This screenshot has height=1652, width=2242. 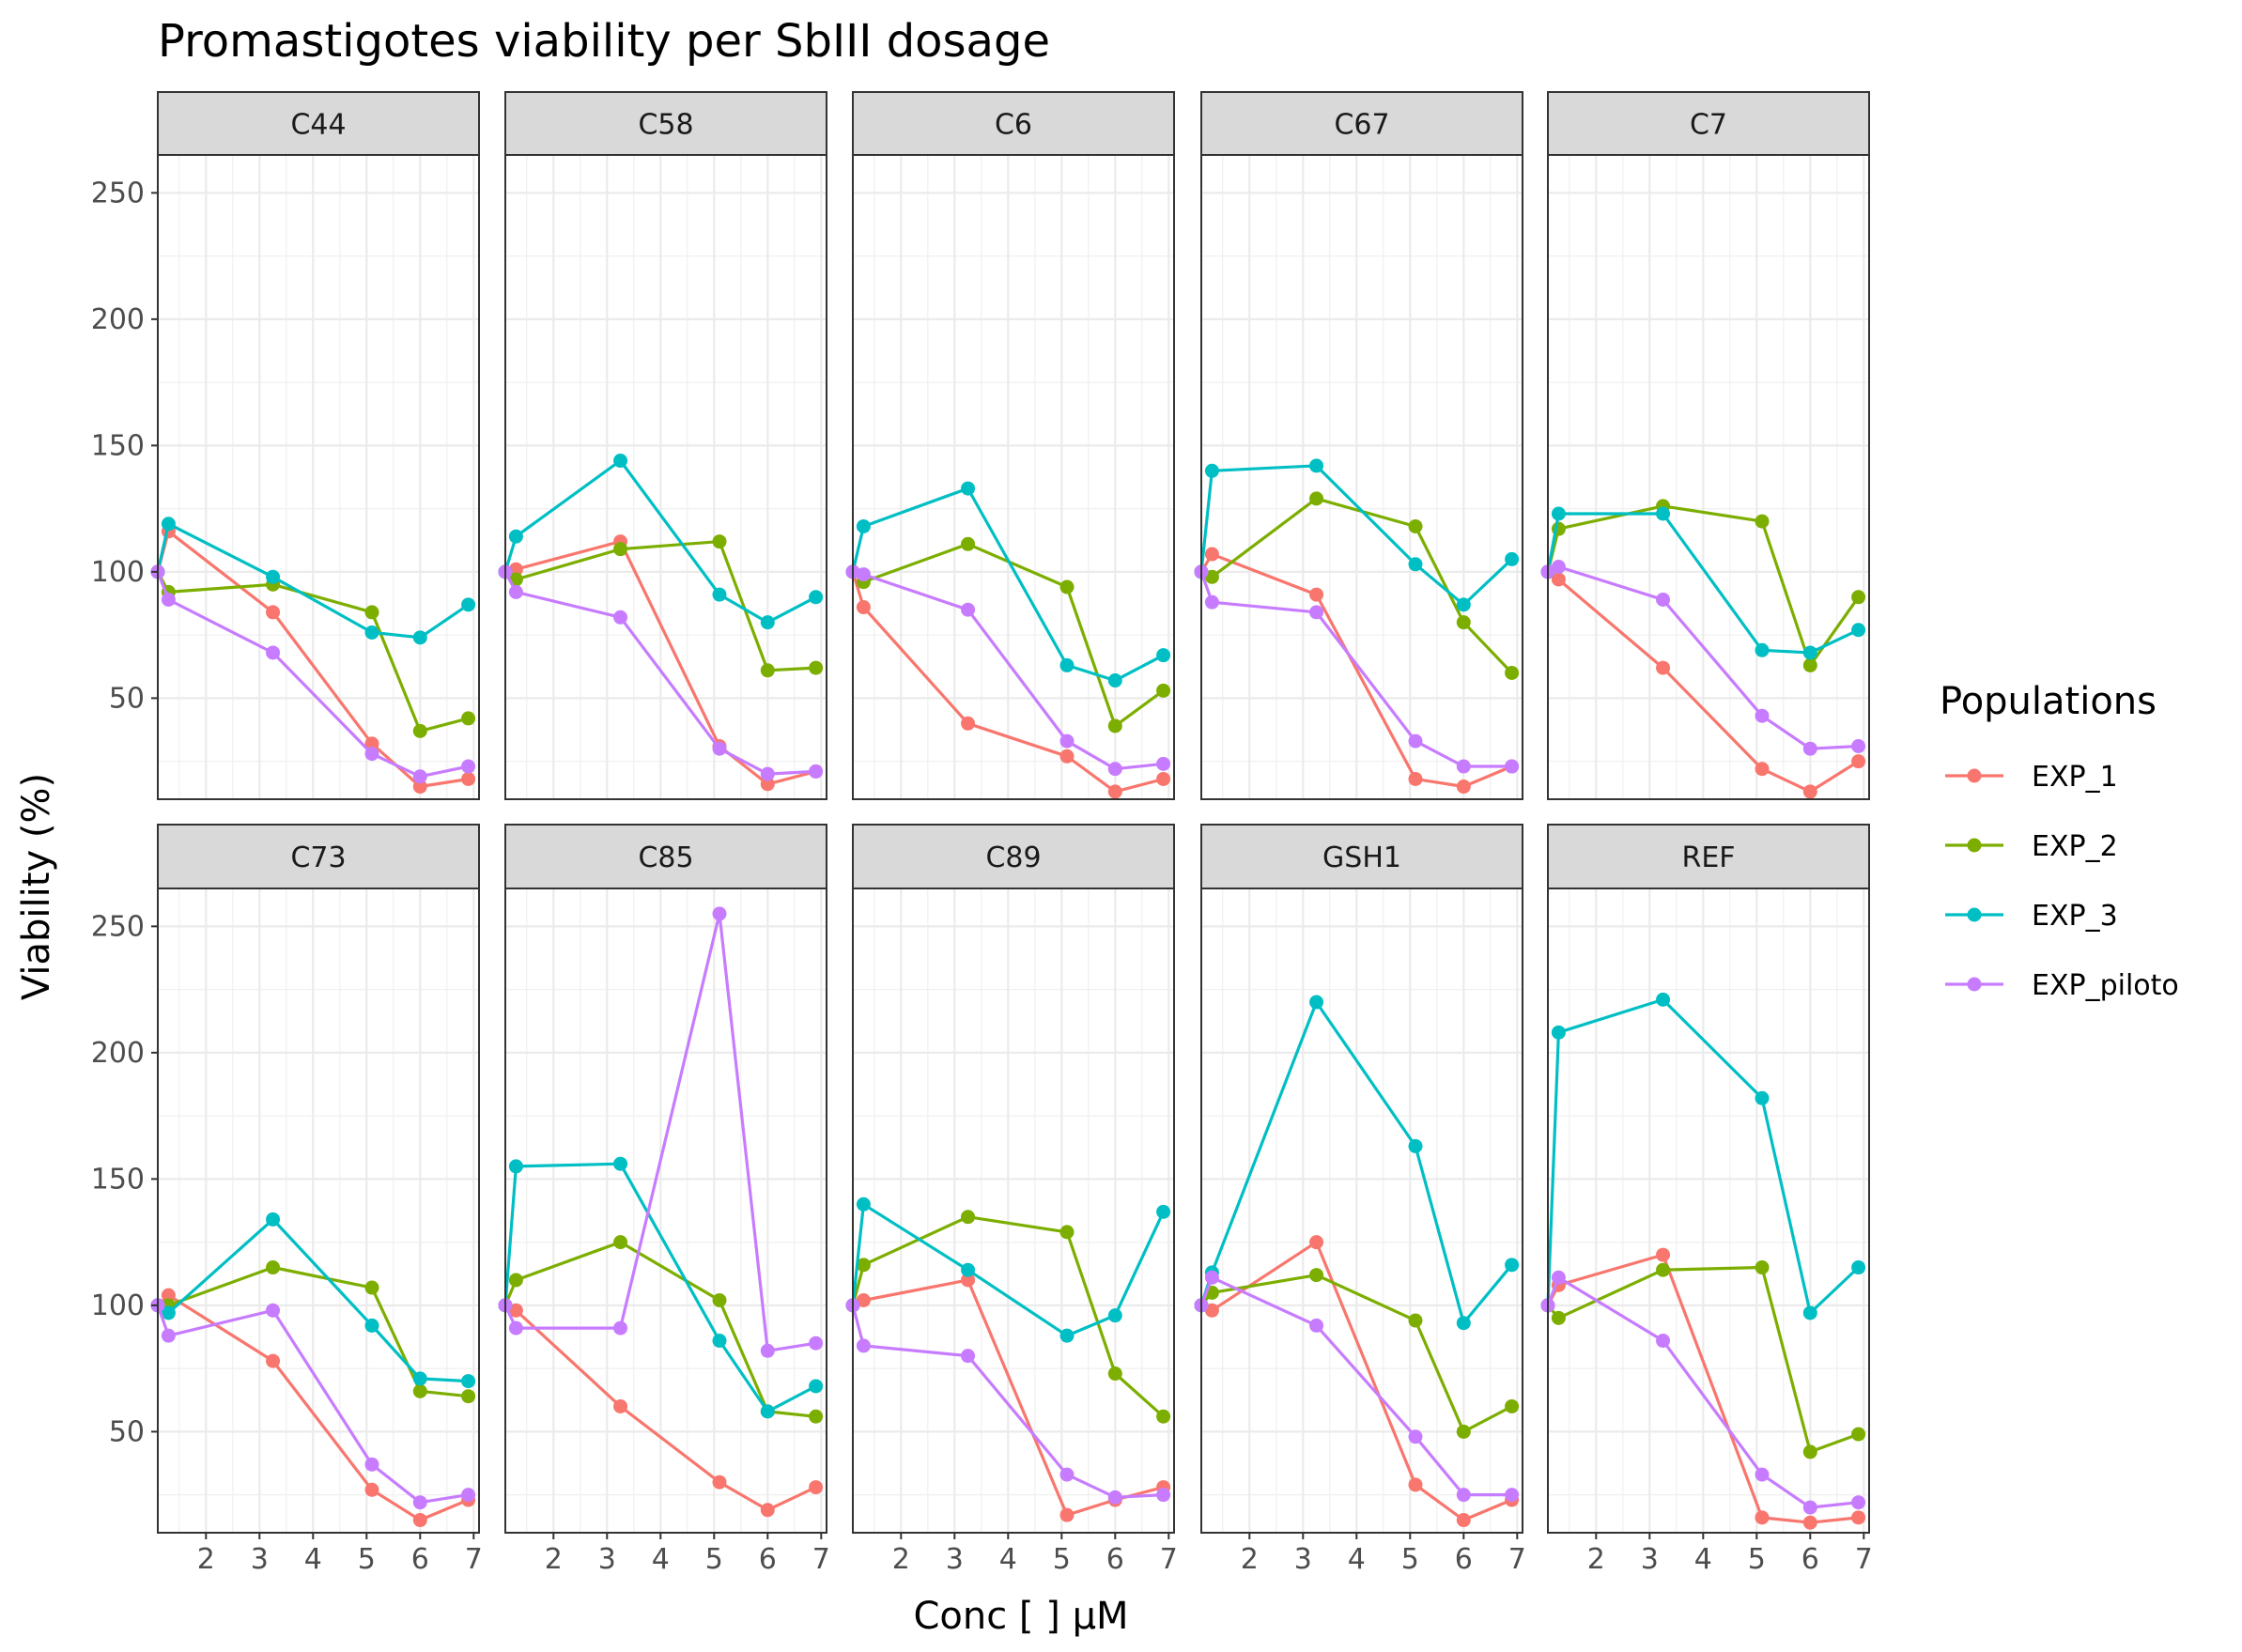 I want to click on panel-strip-c44, so click(x=319, y=123).